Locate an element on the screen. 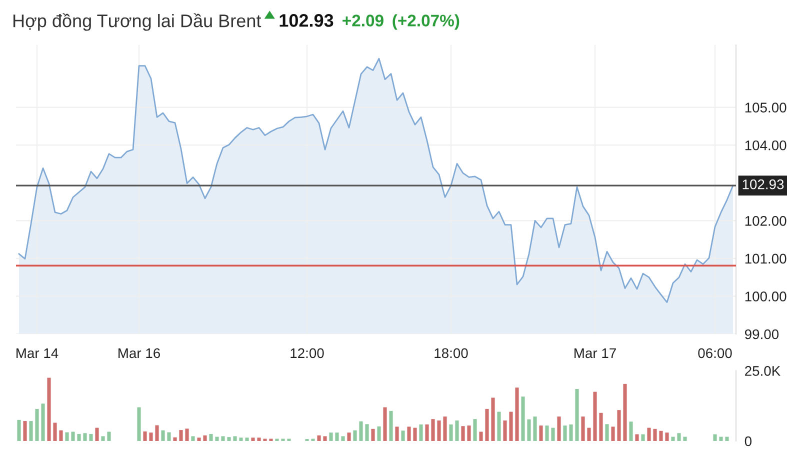  text: 102.93 is located at coordinates (307, 20).